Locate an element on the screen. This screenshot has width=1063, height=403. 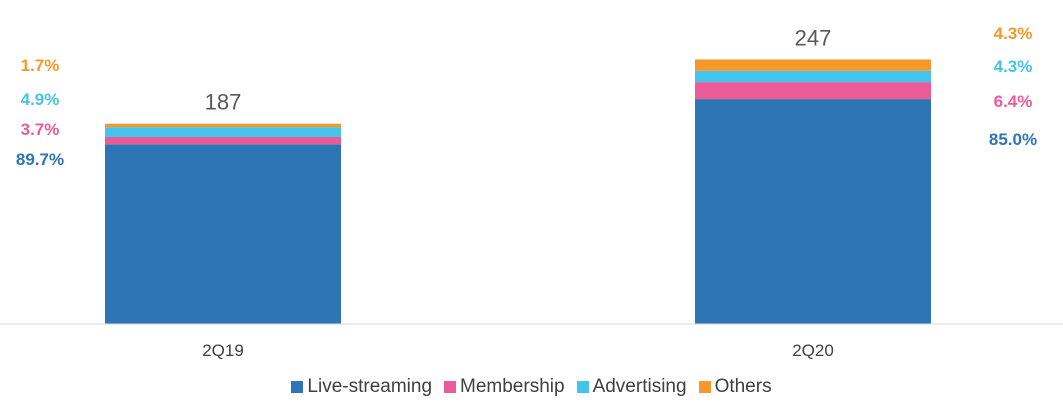
legend-swatch-others is located at coordinates (704, 387).